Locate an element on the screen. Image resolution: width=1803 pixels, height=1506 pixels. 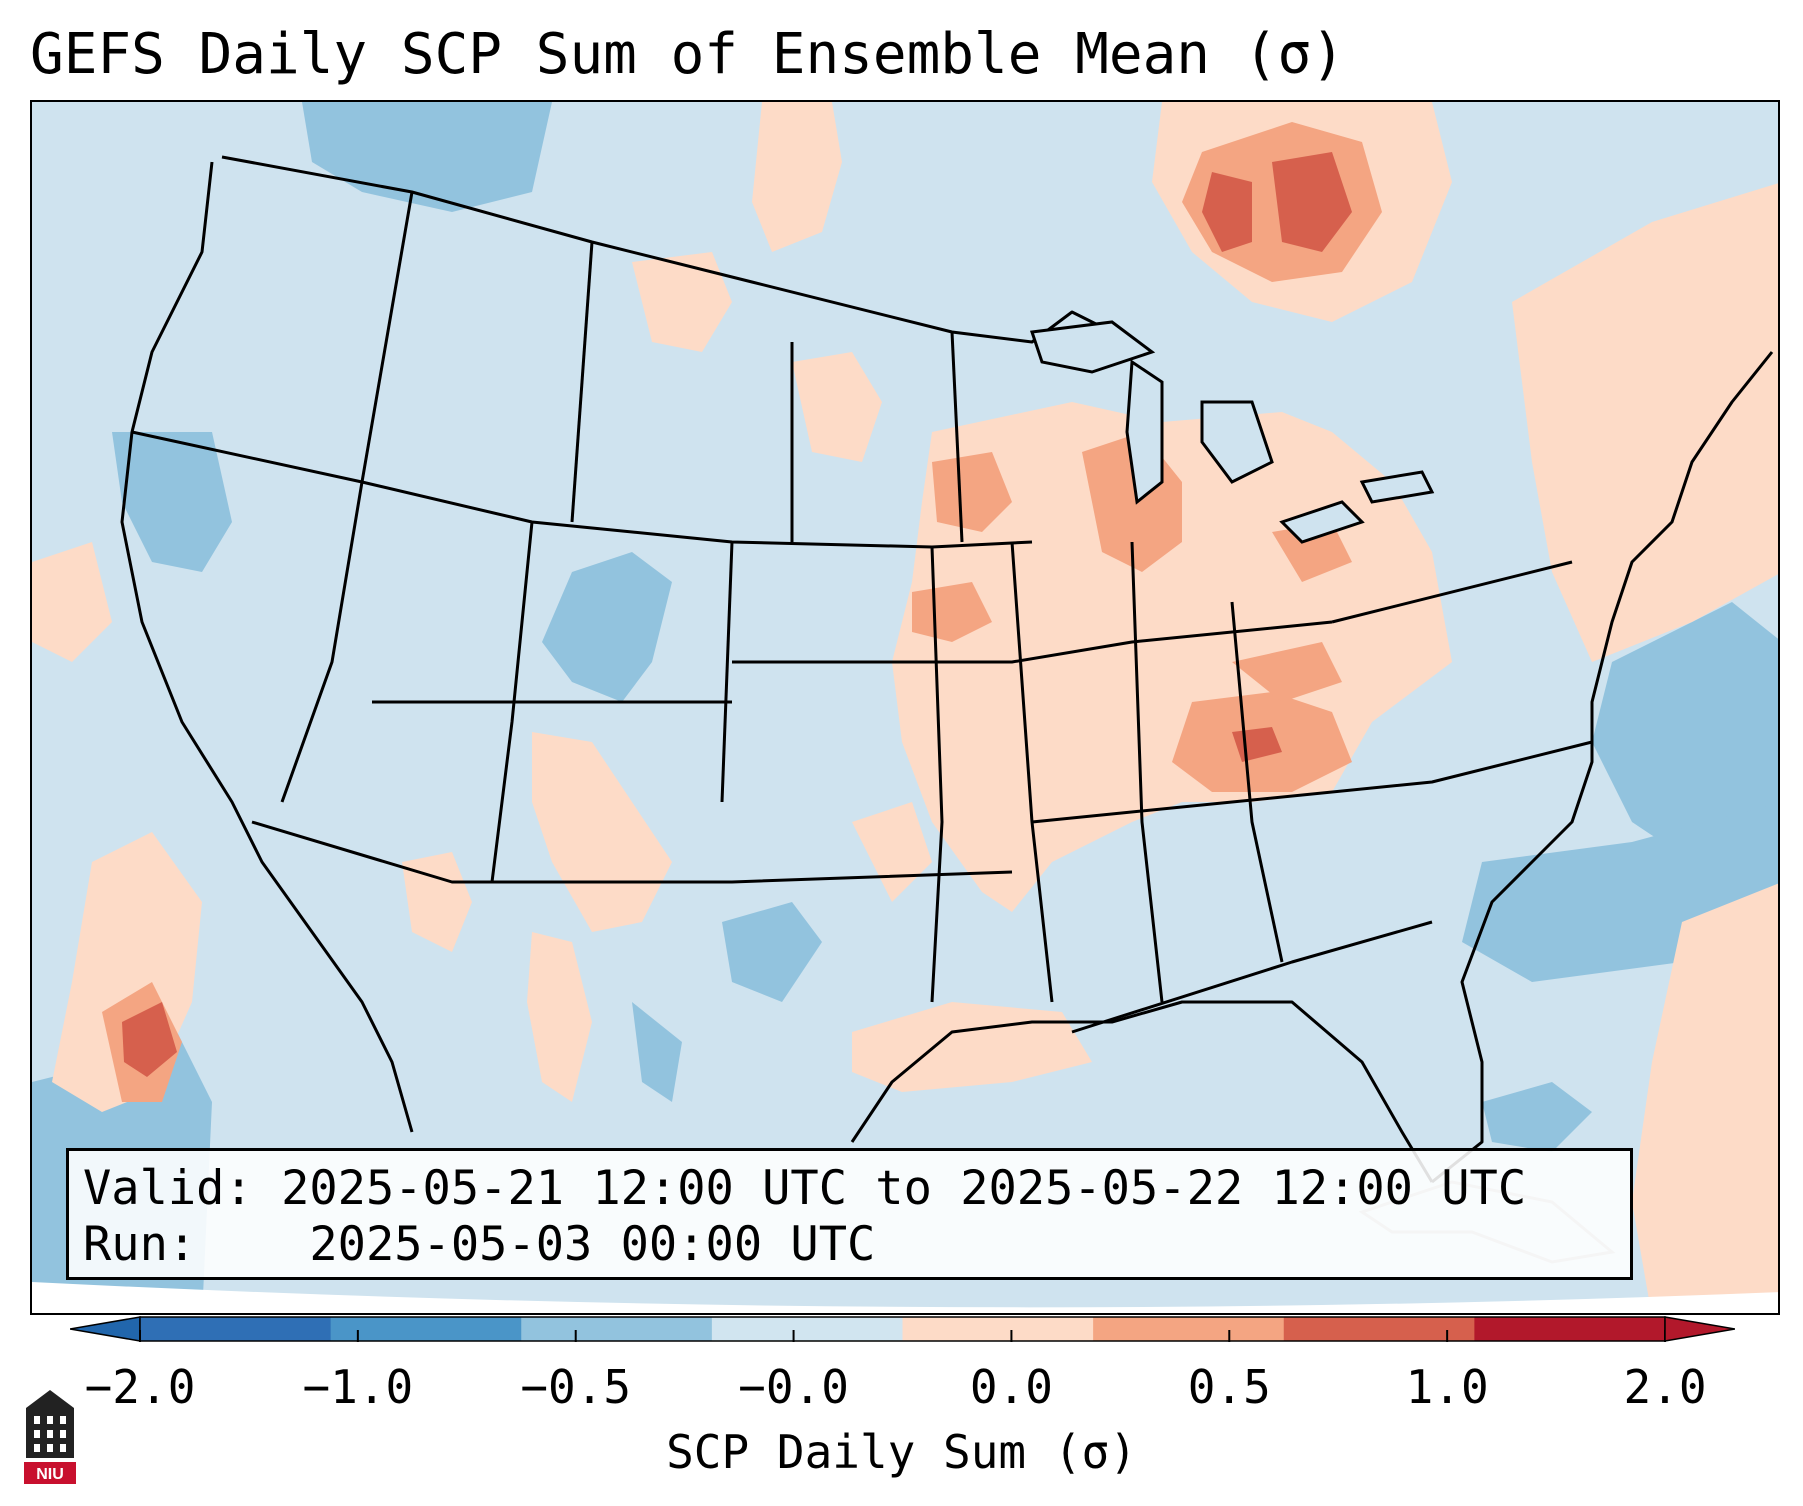
colorbar-tick-label: −0.0 is located at coordinates (793, 1387).